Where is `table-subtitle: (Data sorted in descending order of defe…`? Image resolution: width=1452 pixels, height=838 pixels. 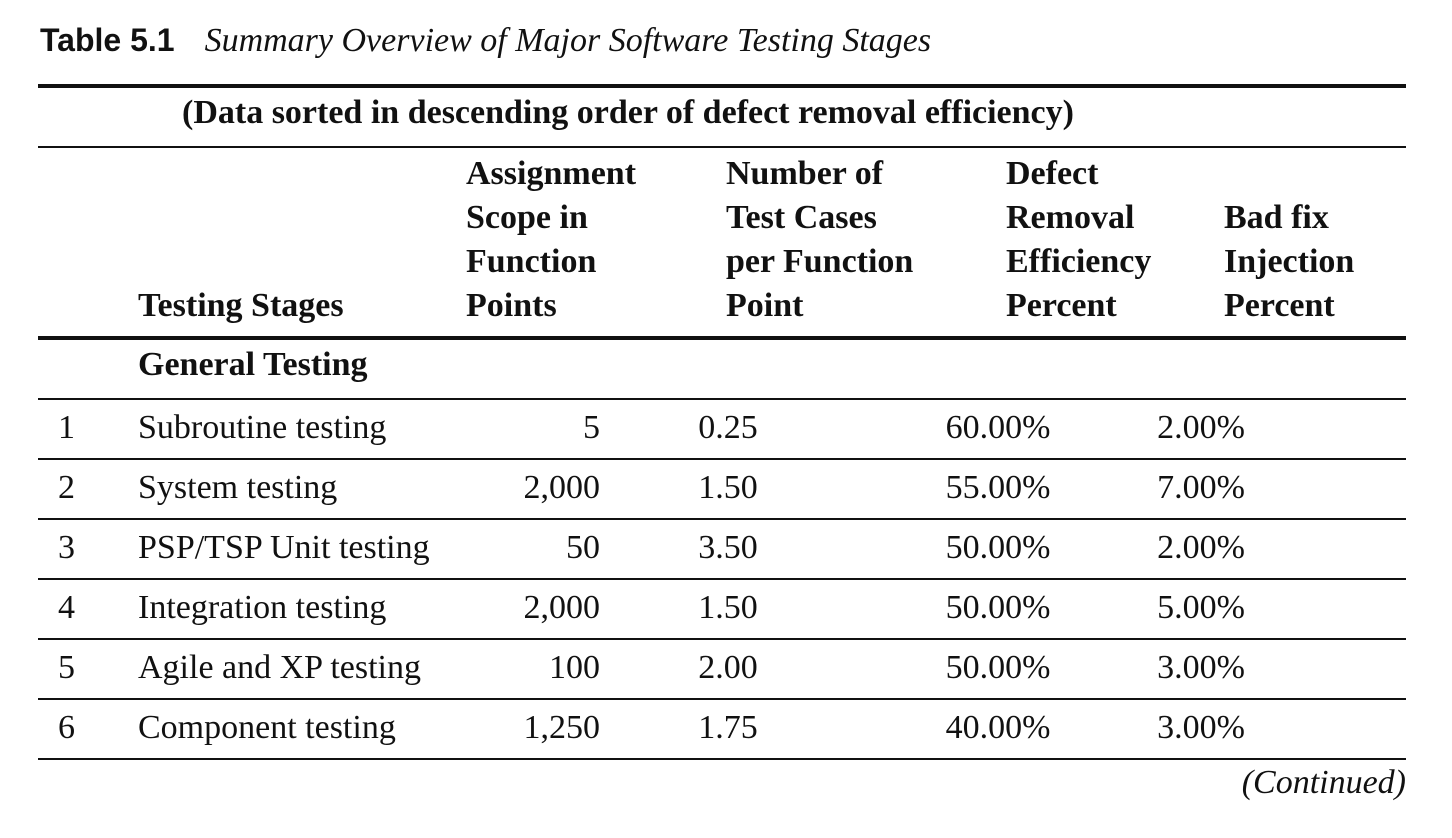
table-subtitle: (Data sorted in descending order of defe… is located at coordinates (628, 112).